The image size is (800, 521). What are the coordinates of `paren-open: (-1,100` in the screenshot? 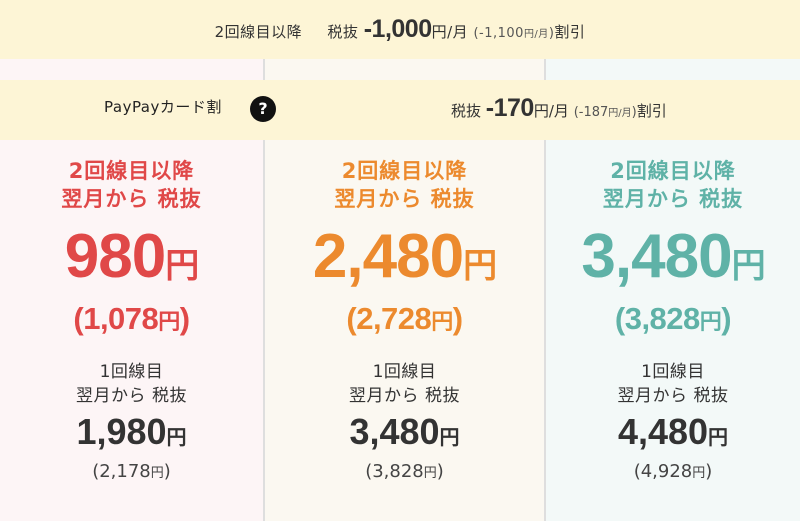 It's located at (498, 33).